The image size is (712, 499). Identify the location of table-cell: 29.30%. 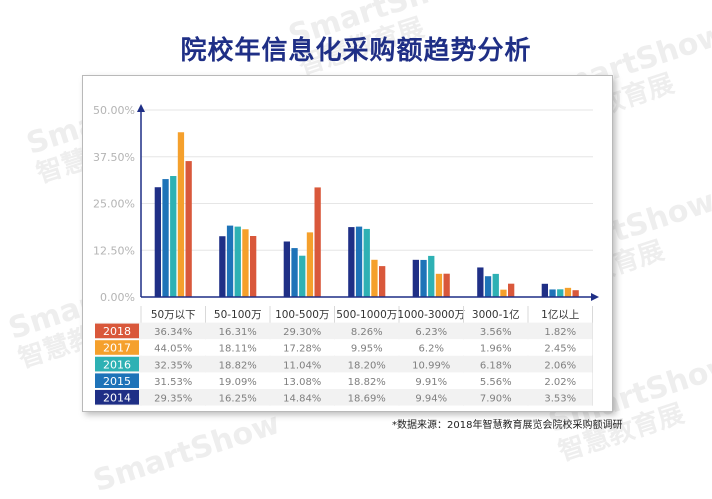
(302, 332).